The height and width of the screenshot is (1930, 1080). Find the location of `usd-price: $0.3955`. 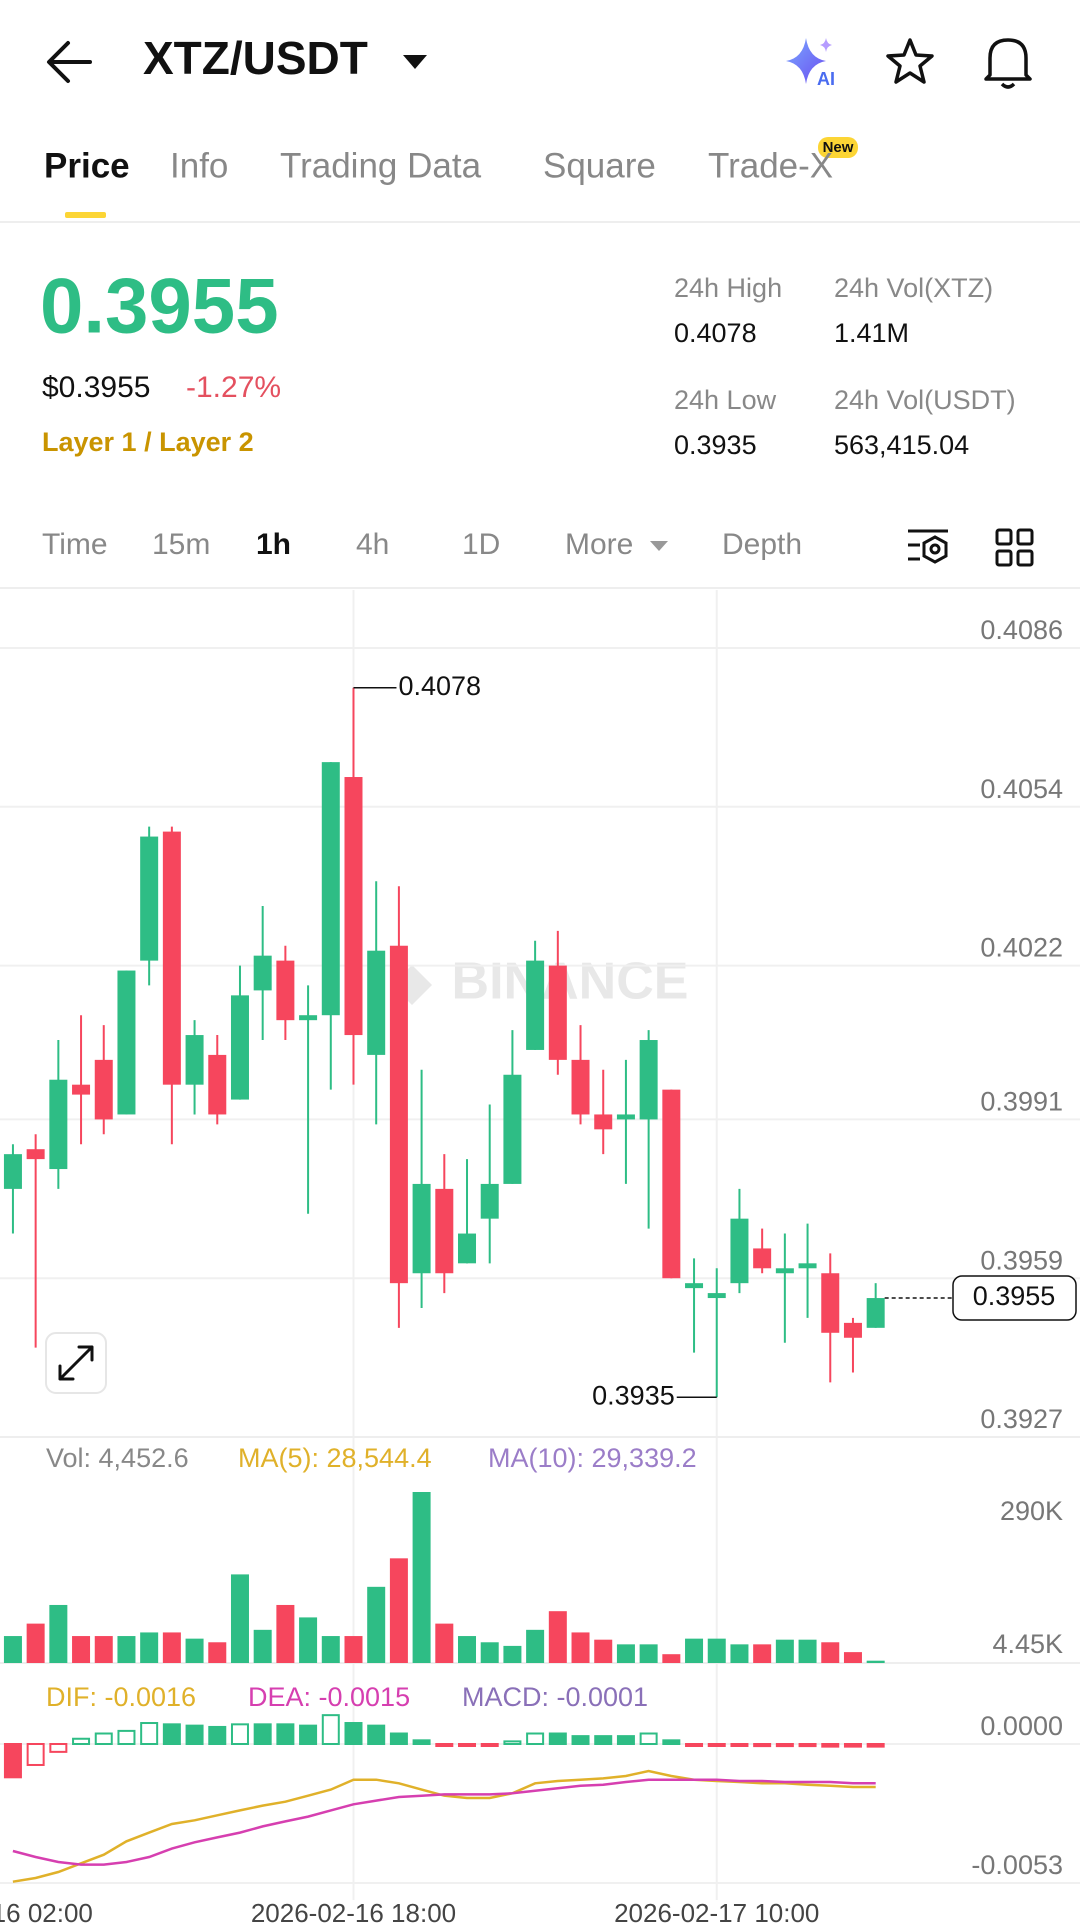

usd-price: $0.3955 is located at coordinates (96, 387).